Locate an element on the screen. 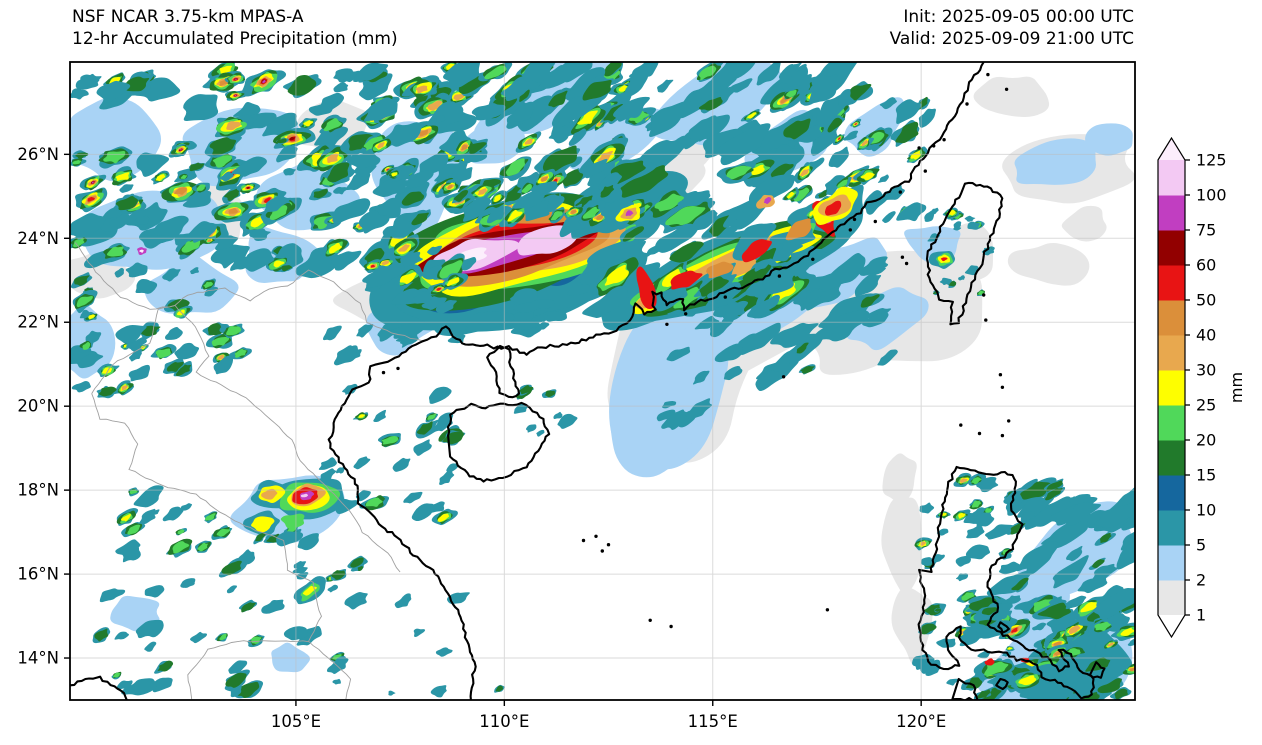  y-tick-label: 14°N is located at coordinates (38, 658).